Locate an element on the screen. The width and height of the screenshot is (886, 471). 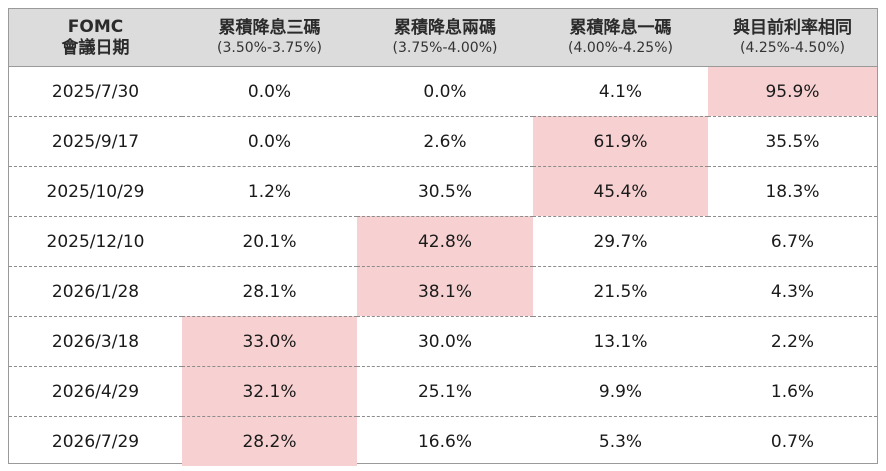
probability-cell: 30.5% is located at coordinates (445, 191).